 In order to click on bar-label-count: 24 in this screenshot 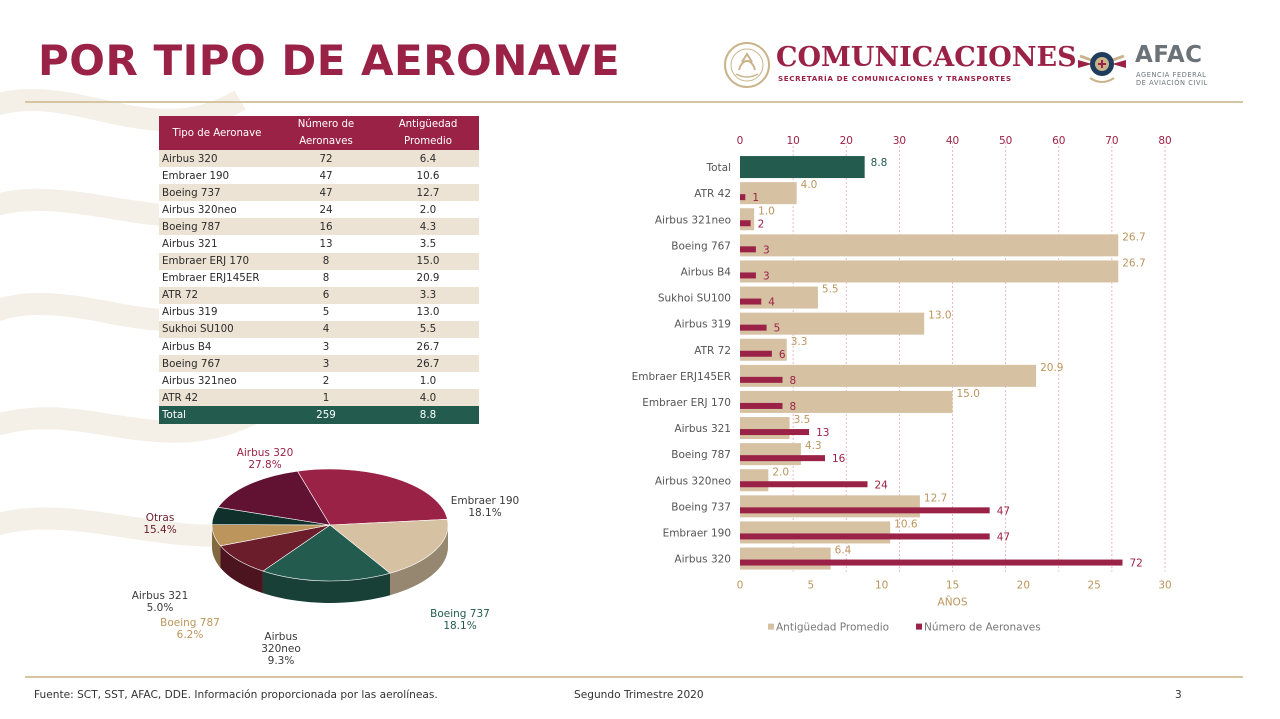, I will do `click(882, 485)`.